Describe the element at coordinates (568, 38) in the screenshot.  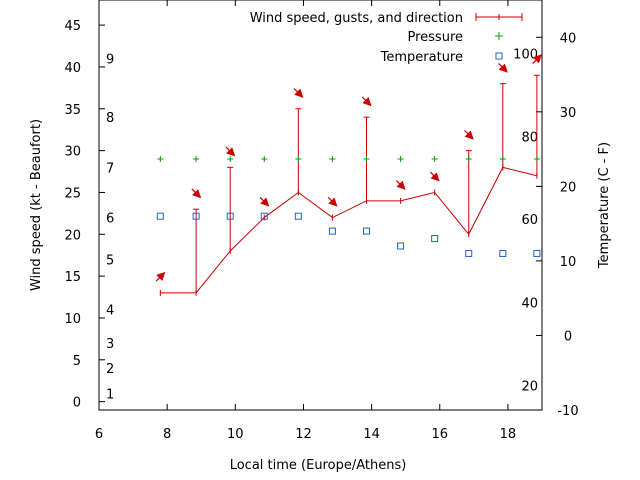
I see `y2-tick-label: 40` at that location.